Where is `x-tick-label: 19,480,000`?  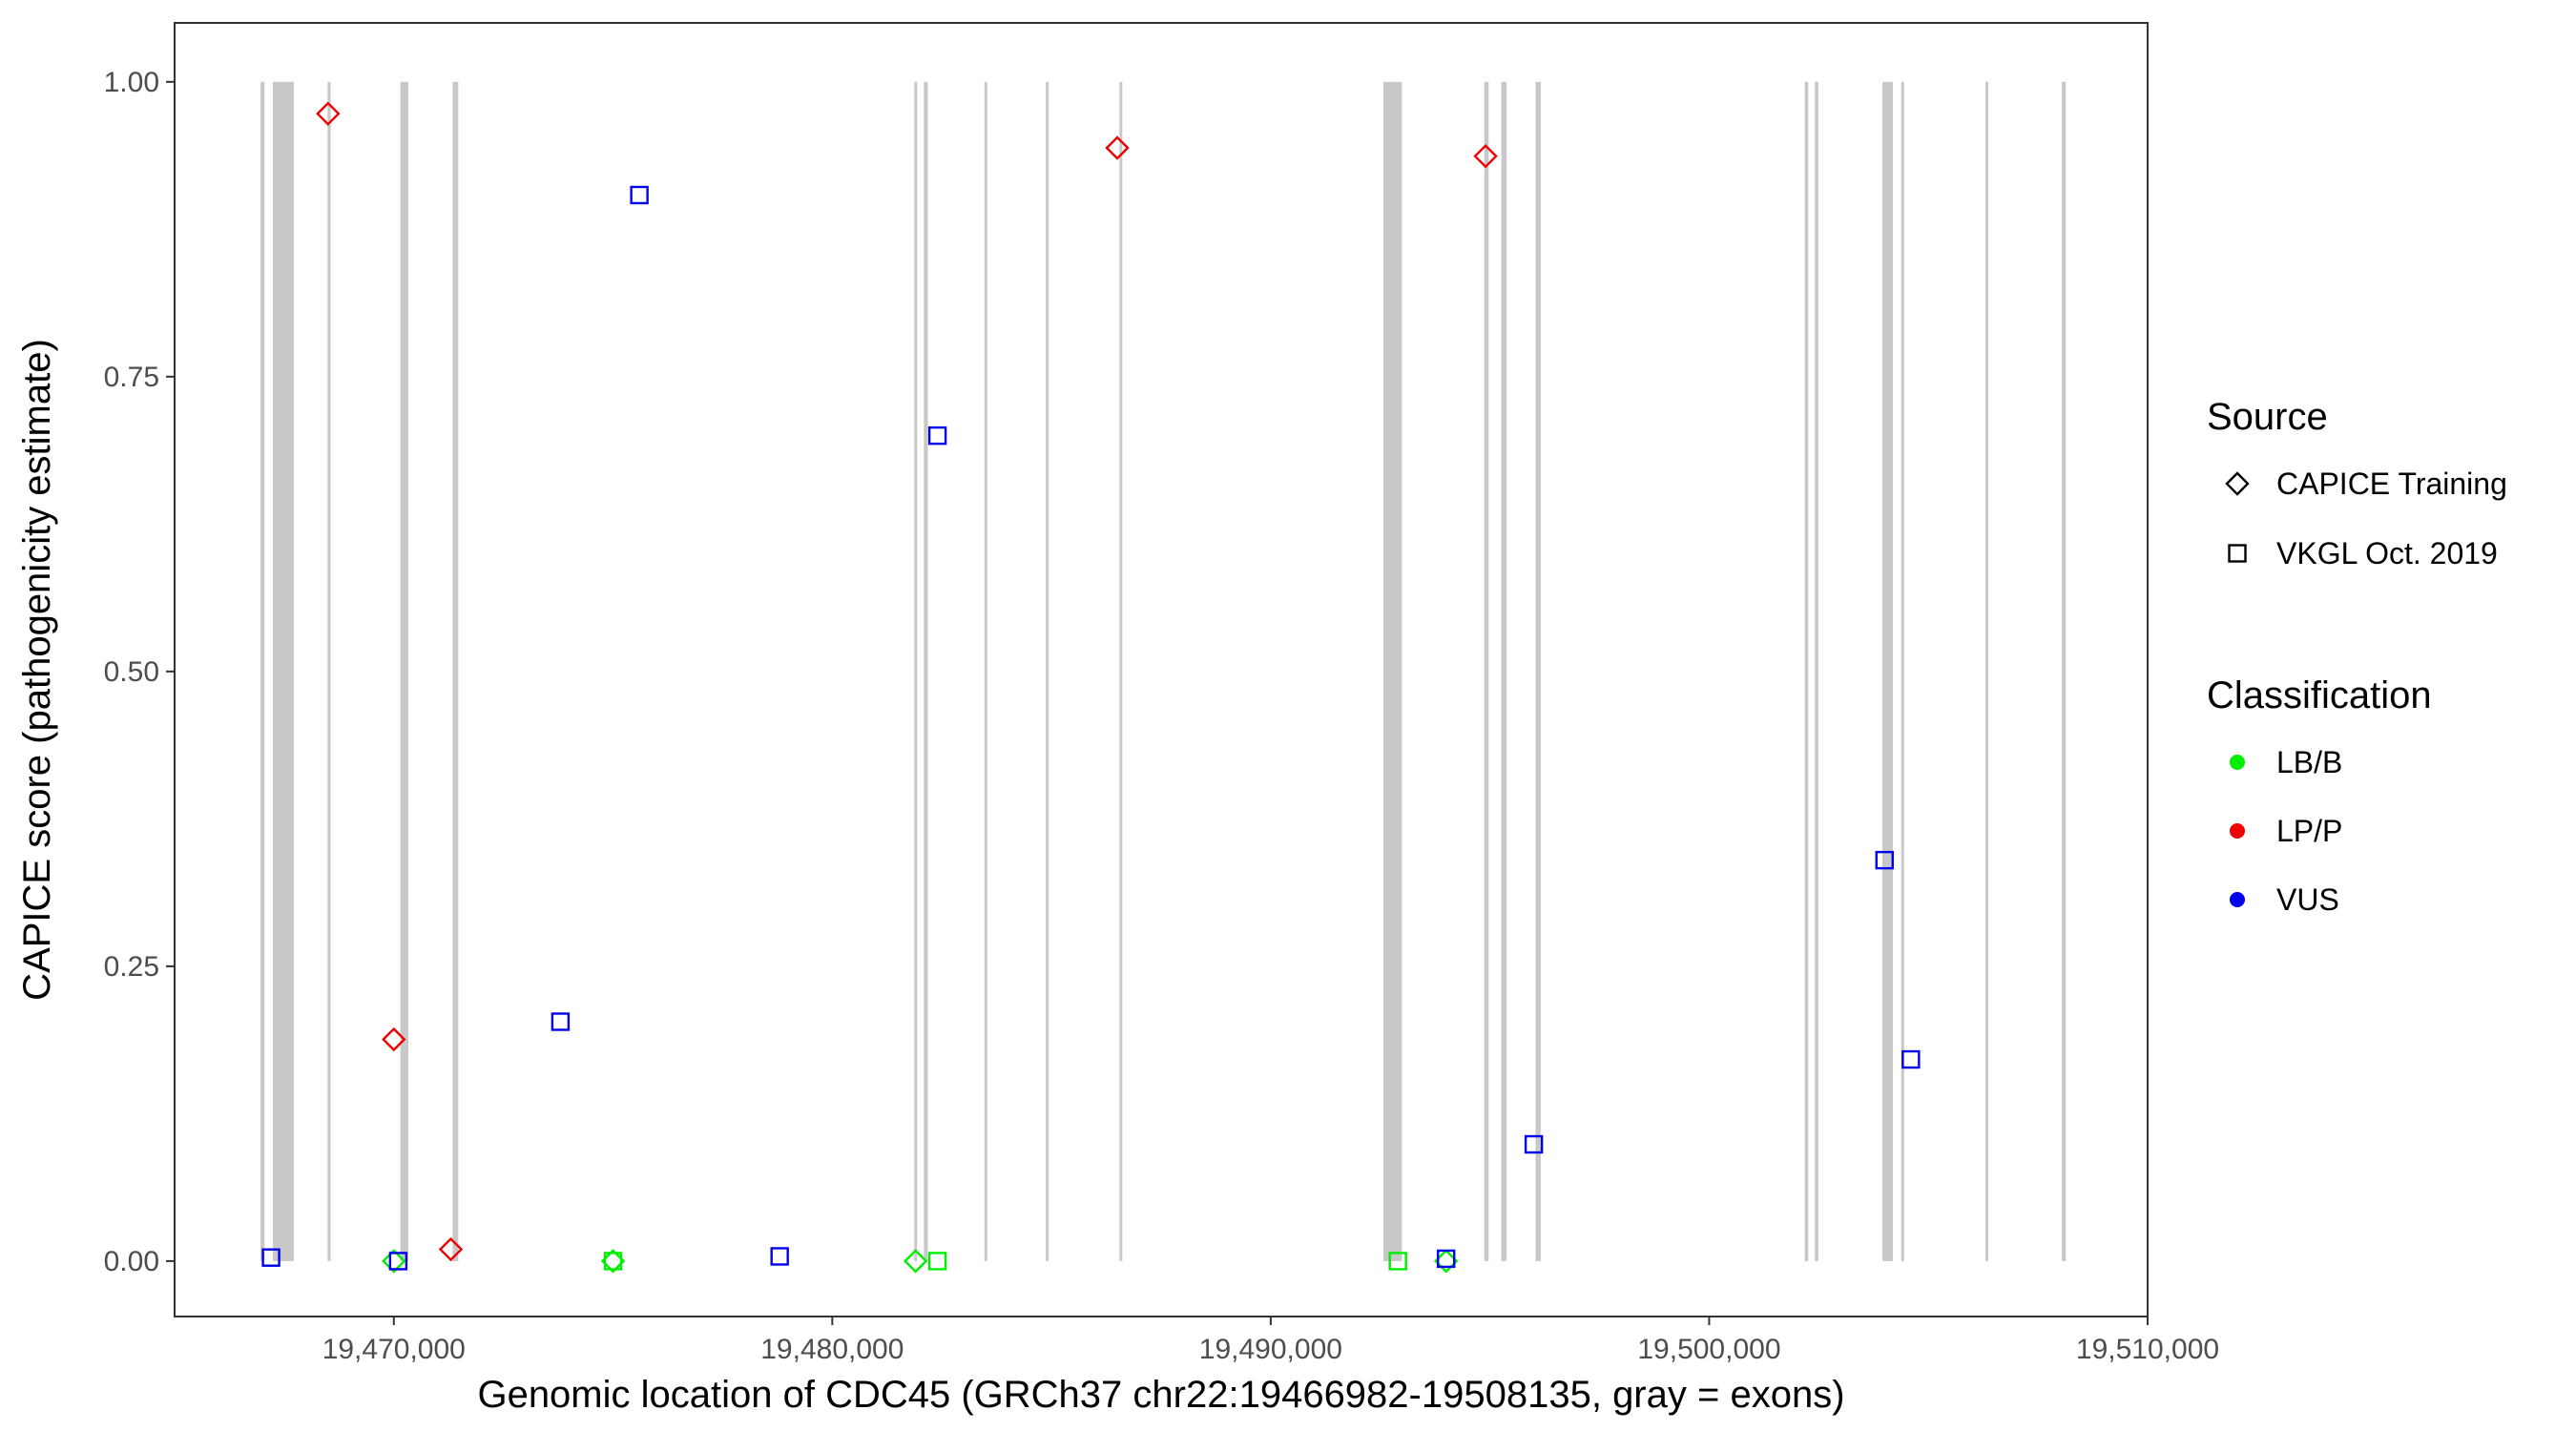 x-tick-label: 19,480,000 is located at coordinates (832, 1349).